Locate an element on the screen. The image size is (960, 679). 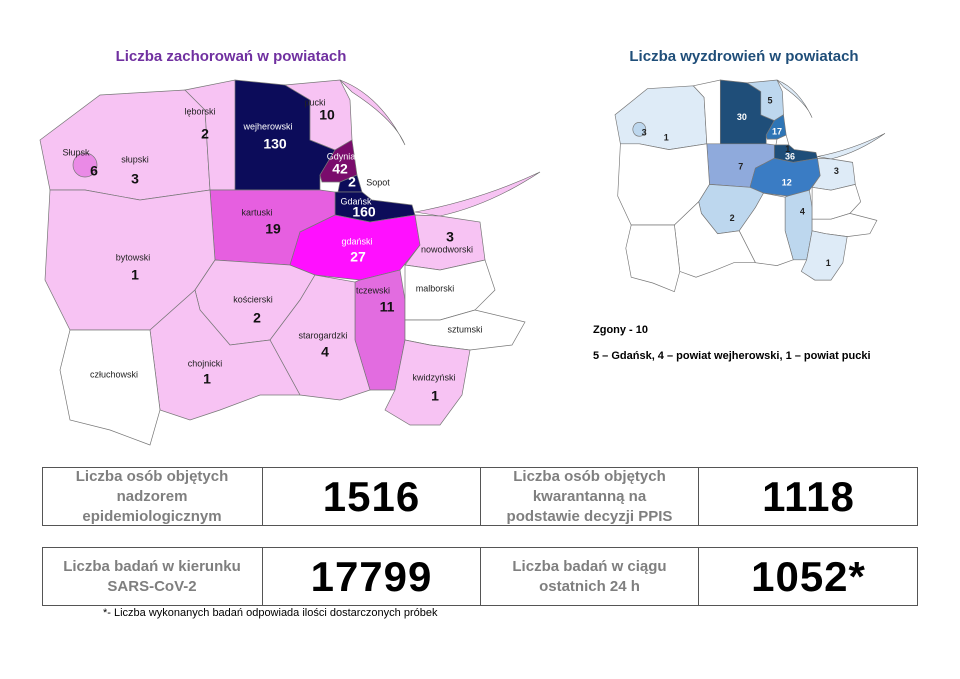
region-name: tczewski is located at coordinates (373, 290).